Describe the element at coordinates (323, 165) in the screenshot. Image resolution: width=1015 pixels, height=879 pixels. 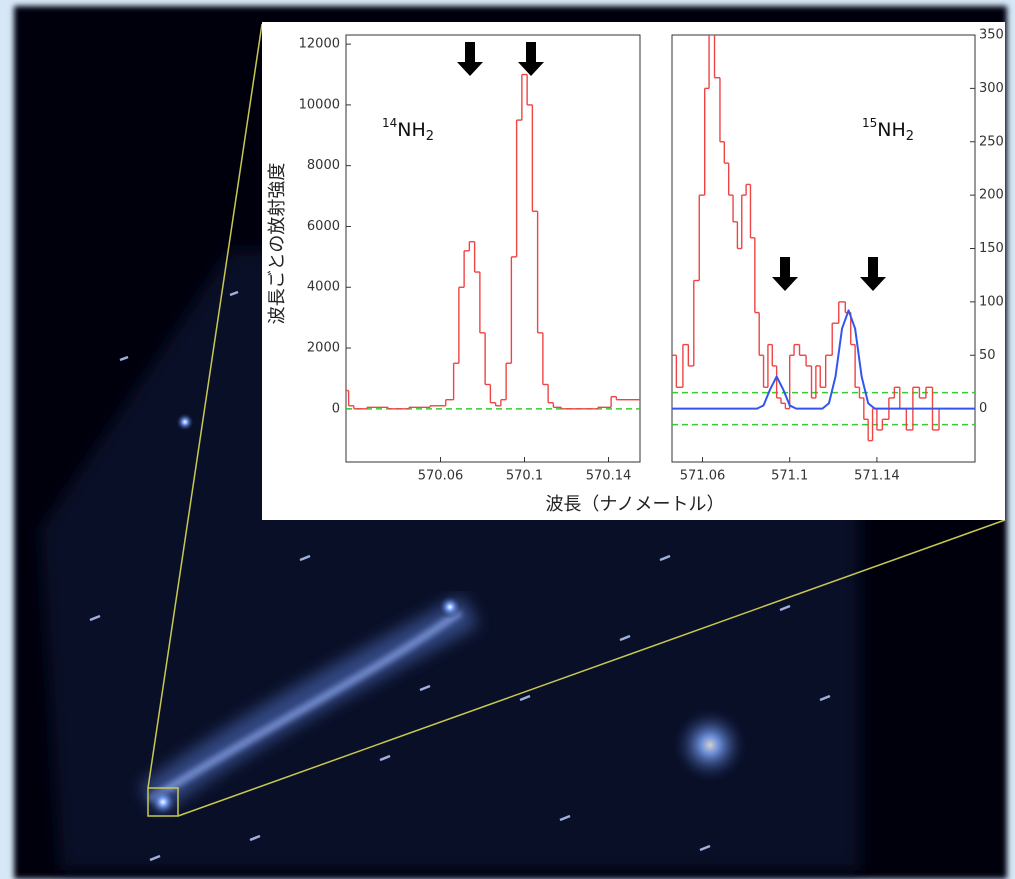
I see `y-tick-label: 8000` at that location.